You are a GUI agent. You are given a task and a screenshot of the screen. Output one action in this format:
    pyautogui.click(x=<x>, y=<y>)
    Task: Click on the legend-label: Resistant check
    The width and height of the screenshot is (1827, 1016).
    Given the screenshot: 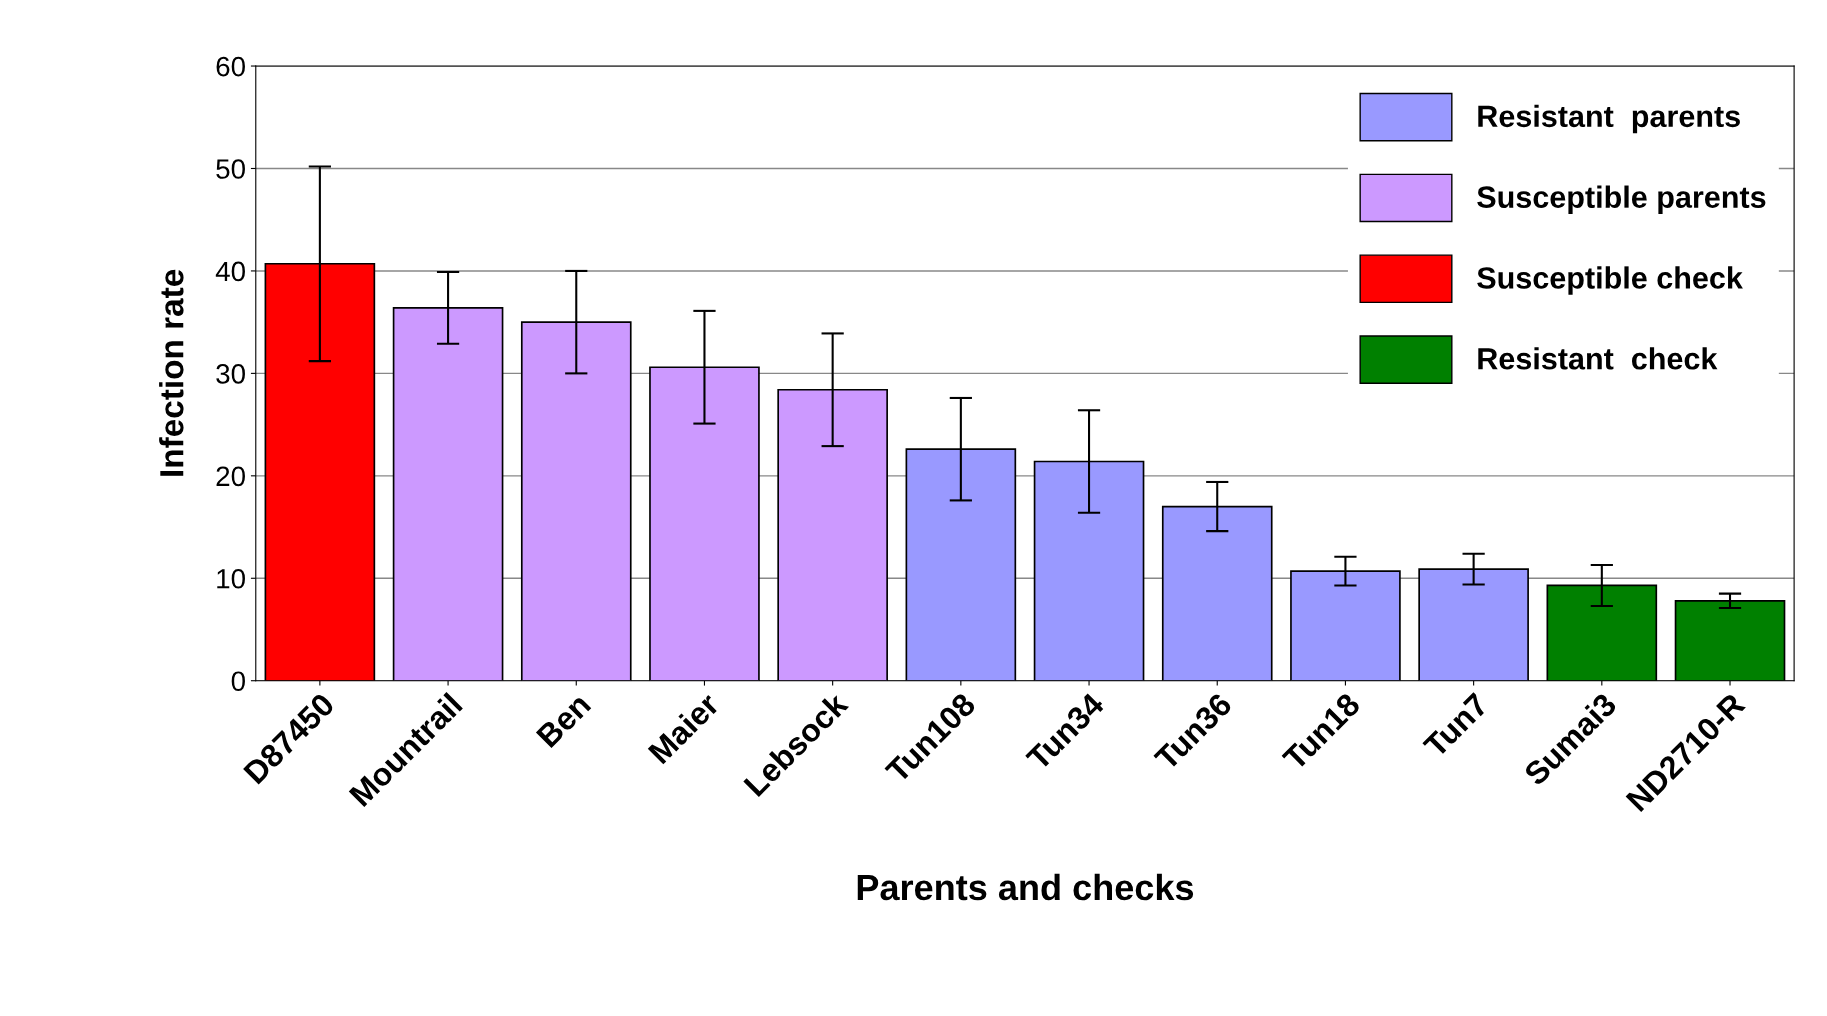 What is the action you would take?
    pyautogui.click(x=1598, y=358)
    